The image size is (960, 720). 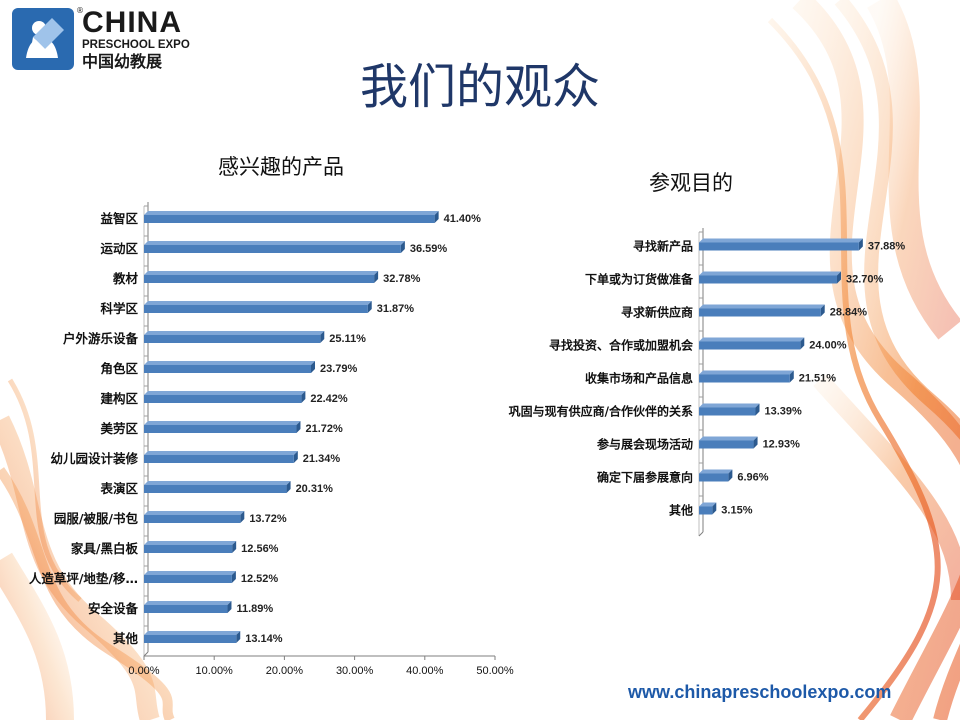 I want to click on purpose-category-label: 参与展会现场活动, so click(x=645, y=444).